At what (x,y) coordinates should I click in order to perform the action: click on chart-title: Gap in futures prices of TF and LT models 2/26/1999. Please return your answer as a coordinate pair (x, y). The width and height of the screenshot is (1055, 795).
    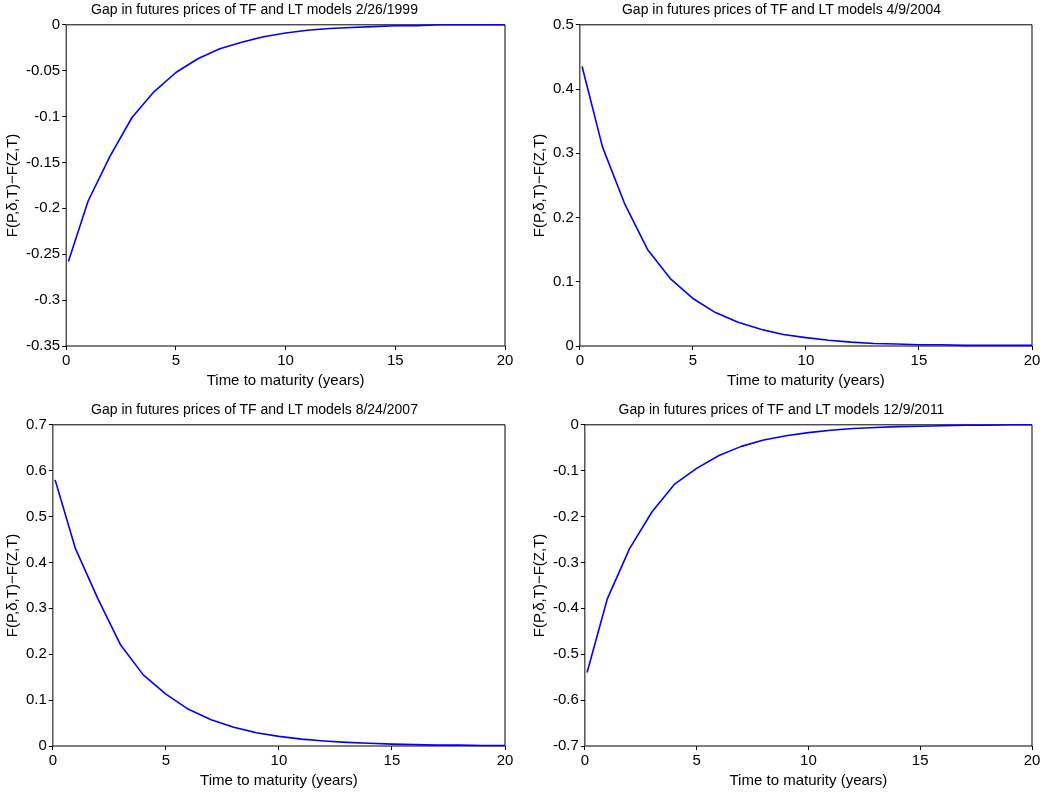
    Looking at the image, I should click on (255, 9).